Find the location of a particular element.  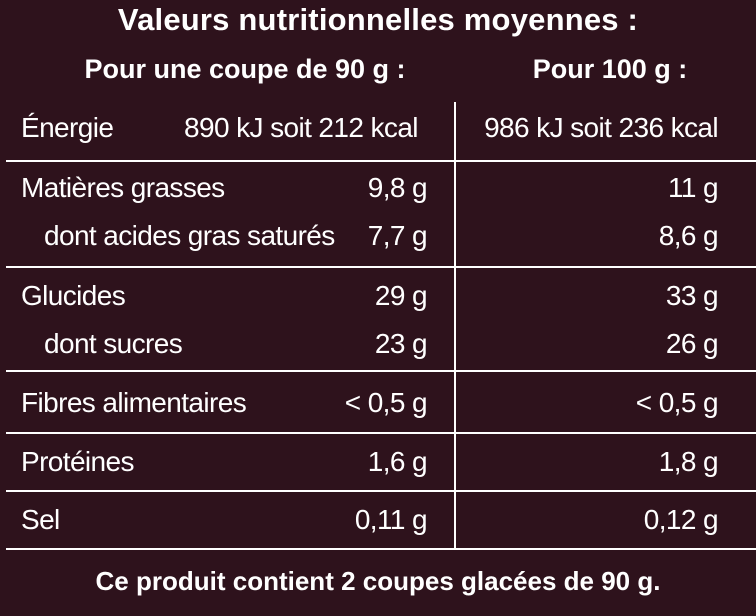

row-label-energy: Énergie is located at coordinates (67, 127).